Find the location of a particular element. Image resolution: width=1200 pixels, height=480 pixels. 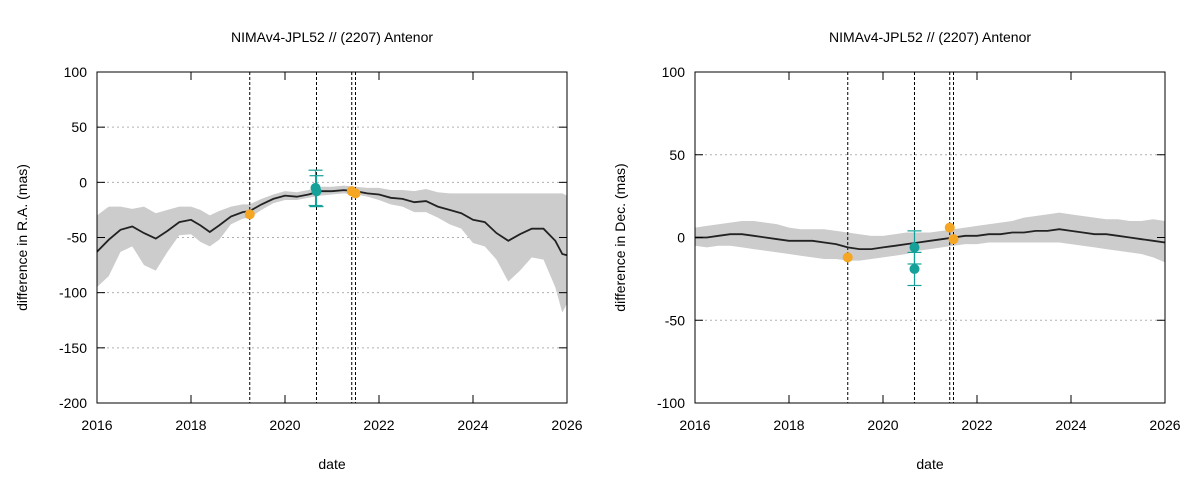

y-axis-label: difference in R.A. (mas) is located at coordinates (22, 237).